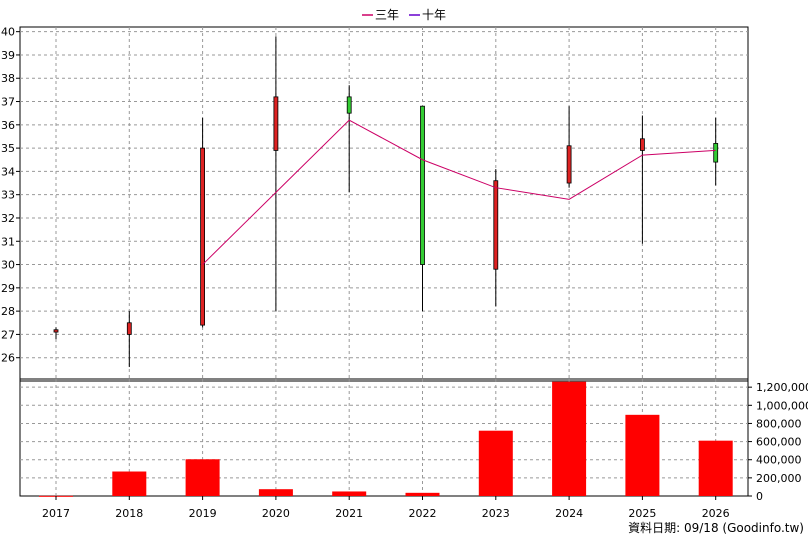 The image size is (808, 540). I want to click on candle-2022, so click(422, 208).